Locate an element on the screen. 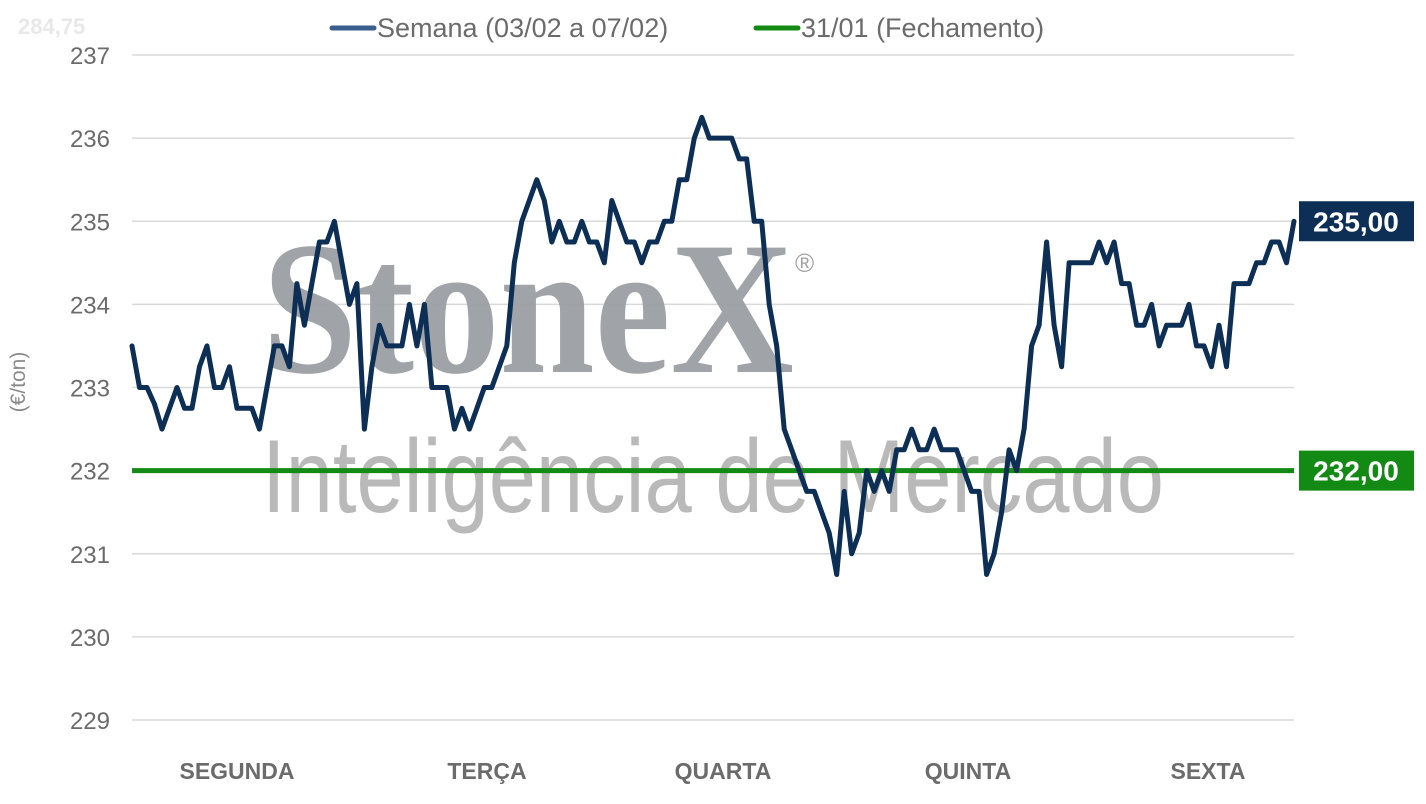 The image size is (1426, 804). y-tick-label: 233 is located at coordinates (90, 389).